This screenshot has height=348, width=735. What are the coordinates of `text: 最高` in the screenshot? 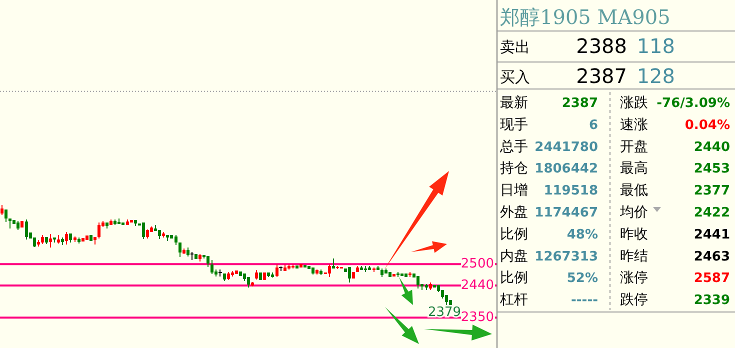 It's located at (634, 168).